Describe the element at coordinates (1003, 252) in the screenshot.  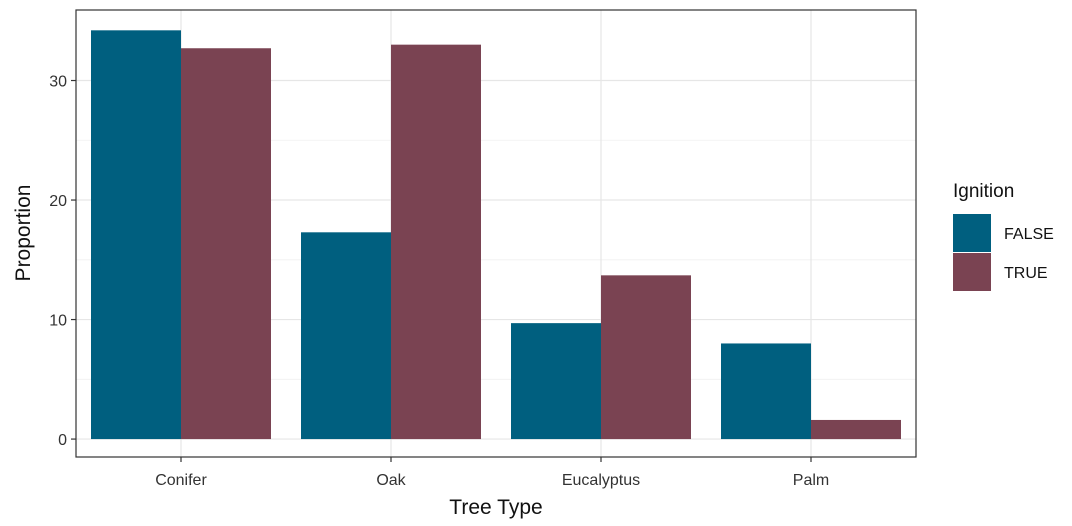
I see `legend-items: FALSE TRUE` at that location.